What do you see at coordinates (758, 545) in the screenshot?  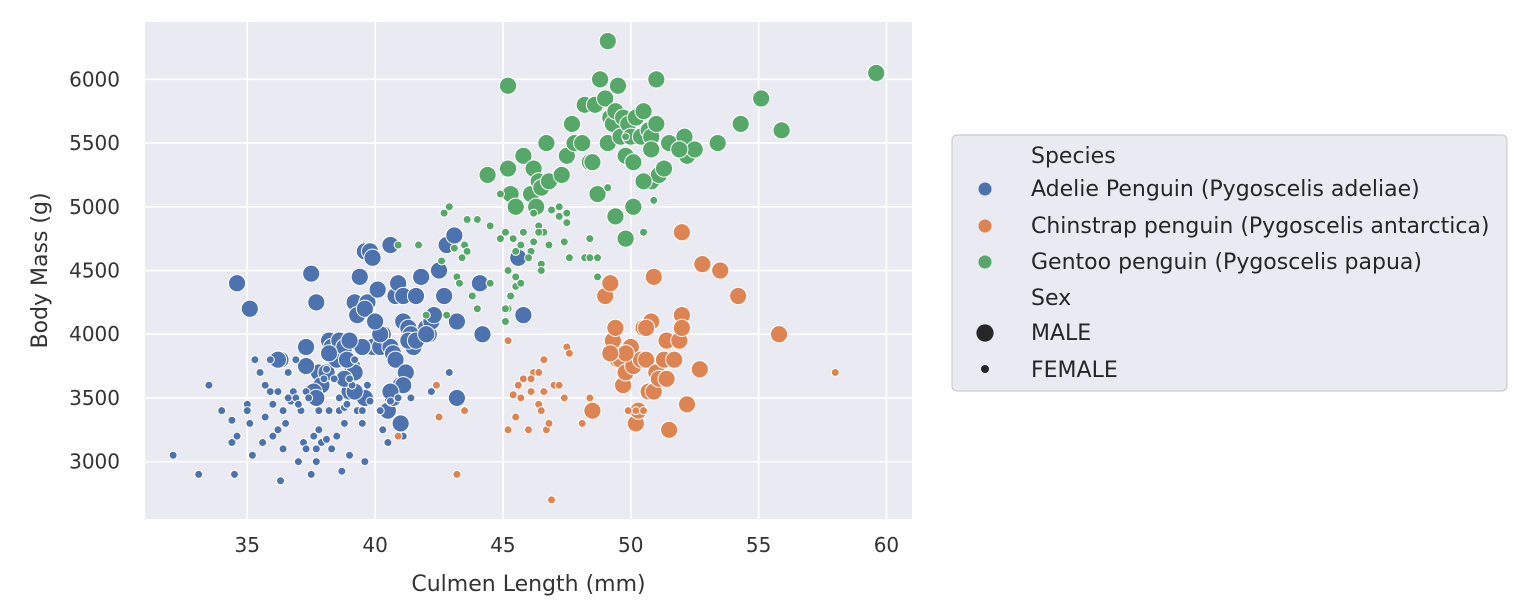 I see `x-tick-label: 55` at bounding box center [758, 545].